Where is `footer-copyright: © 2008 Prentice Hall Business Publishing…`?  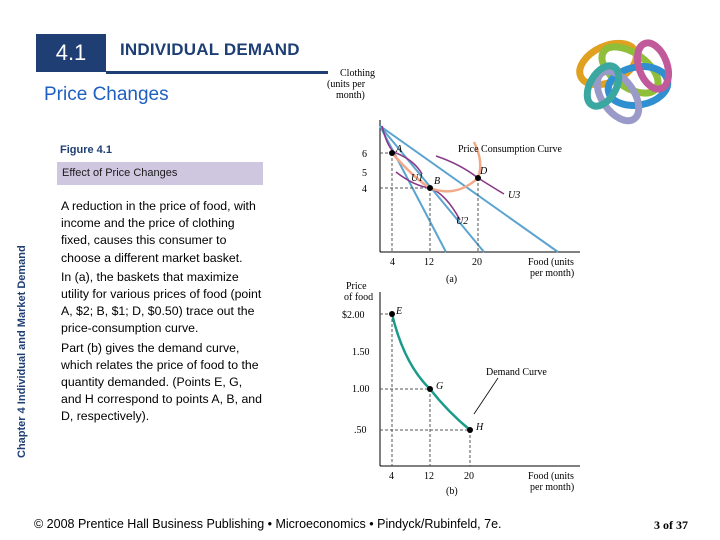 footer-copyright: © 2008 Prentice Hall Business Publishing… is located at coordinates (268, 524).